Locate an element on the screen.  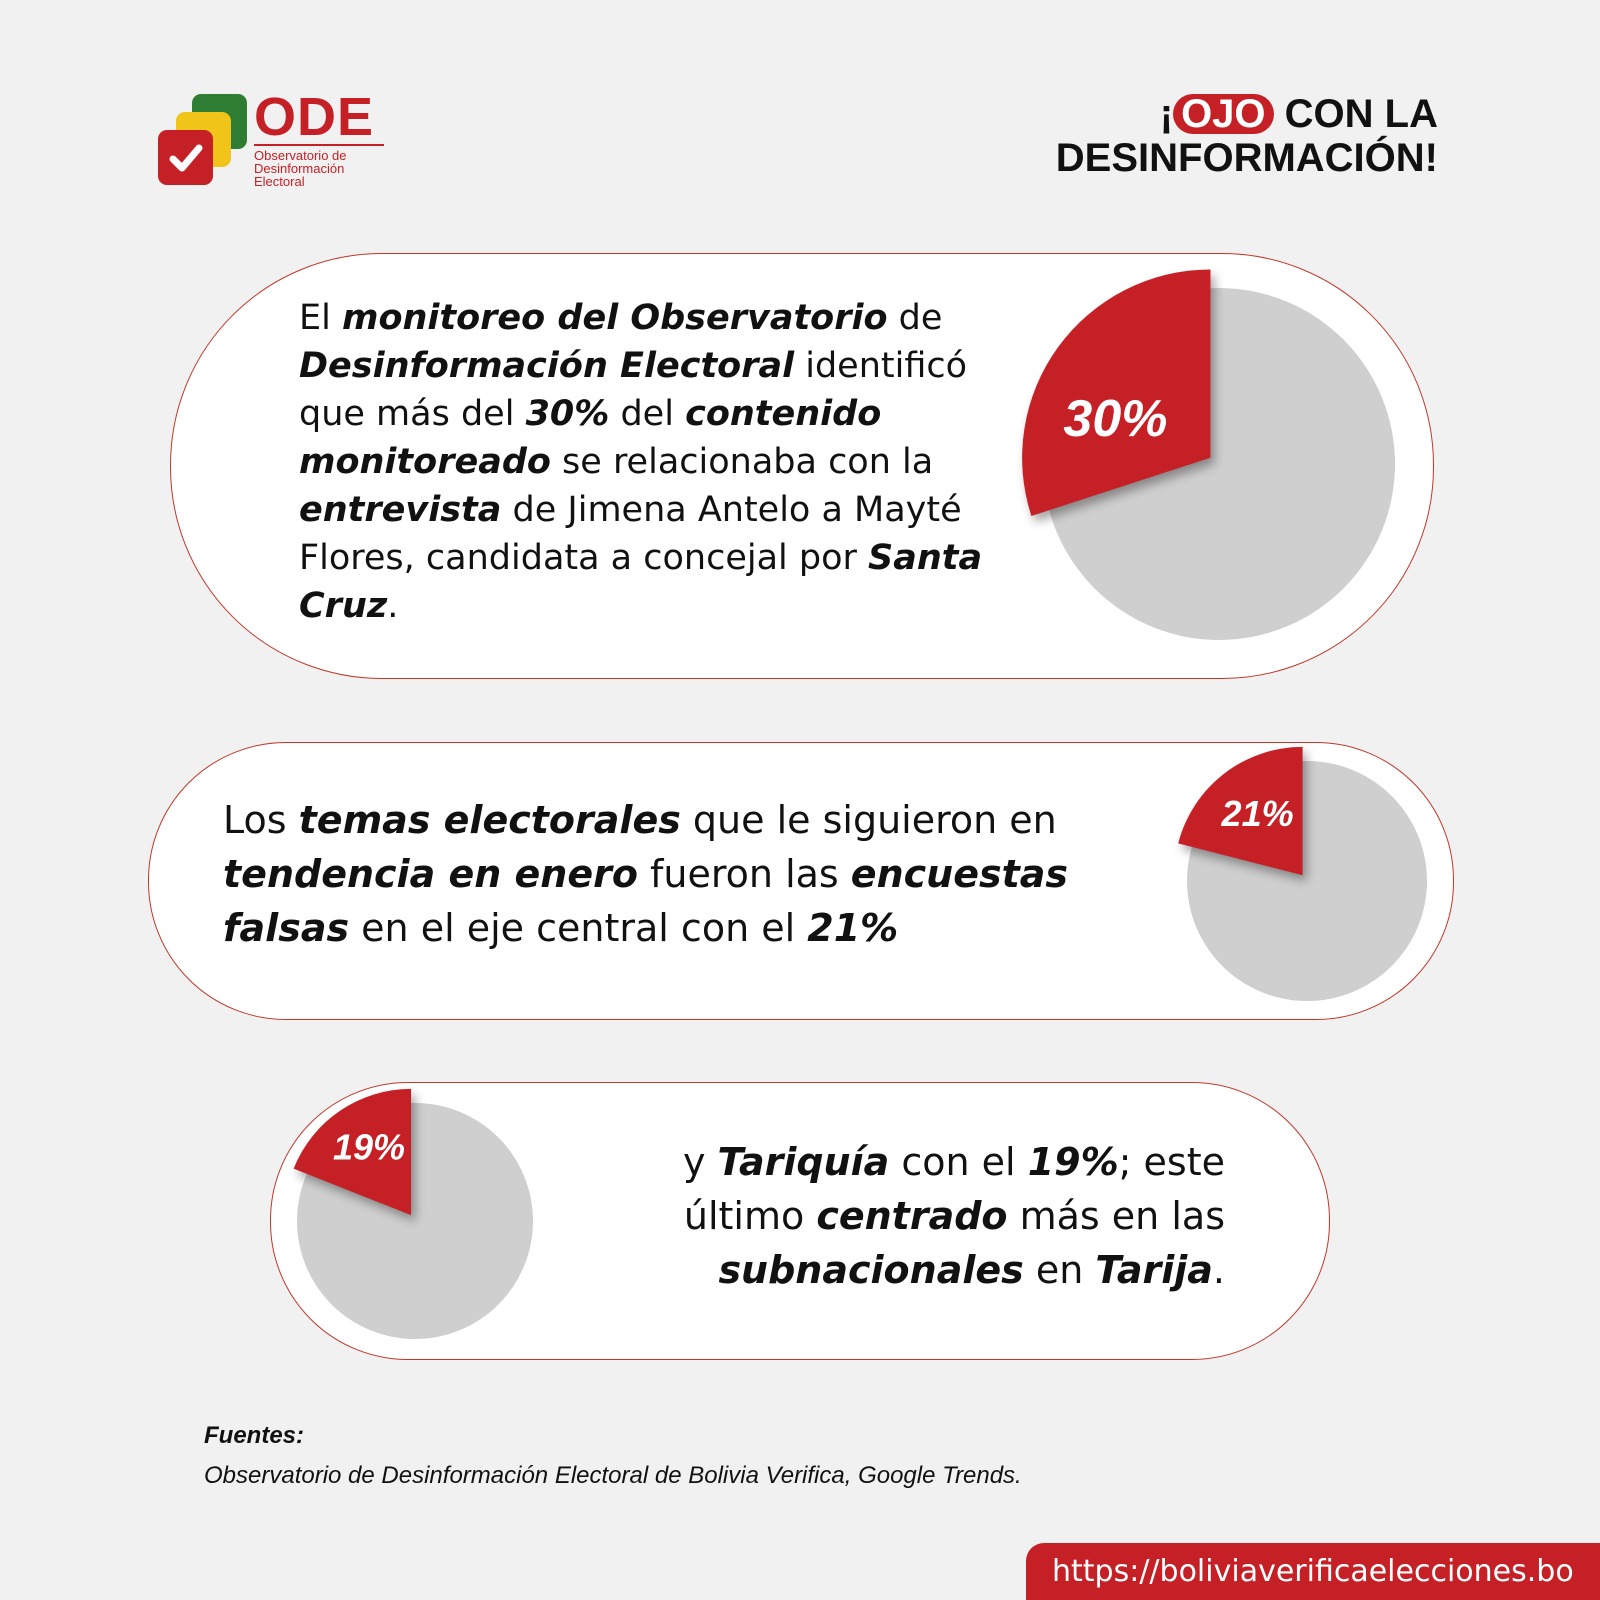
headline-line1: ¡ OJO CON LA is located at coordinates (1247, 114).